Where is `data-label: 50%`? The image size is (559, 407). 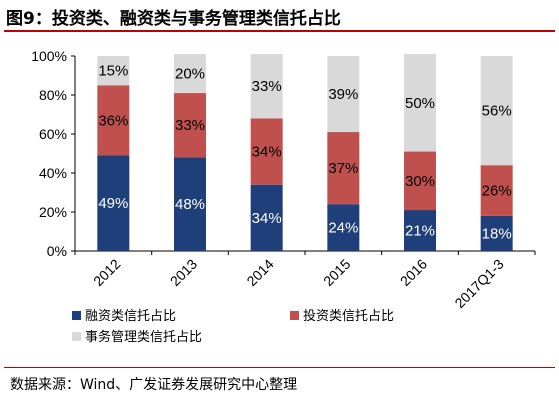 data-label: 50% is located at coordinates (420, 103).